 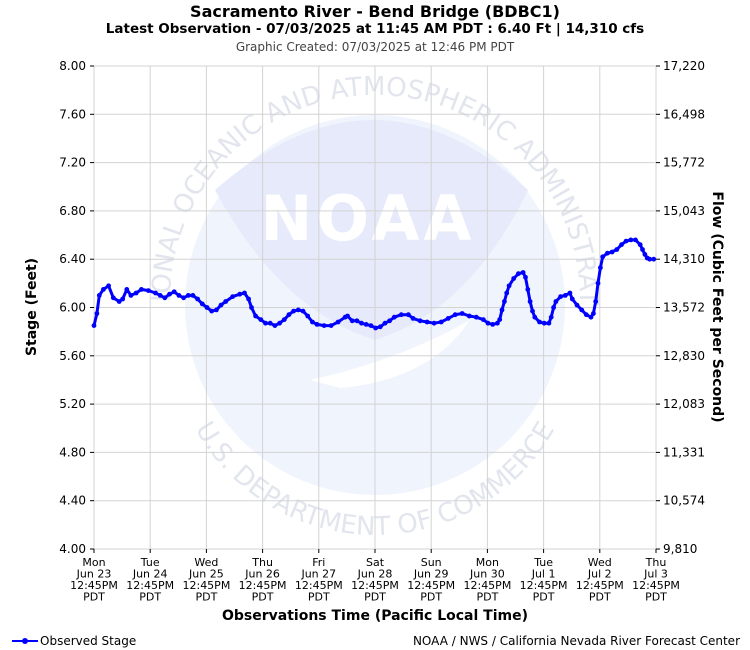 What do you see at coordinates (72, 211) in the screenshot?
I see `y-tick-label: 6.80` at bounding box center [72, 211].